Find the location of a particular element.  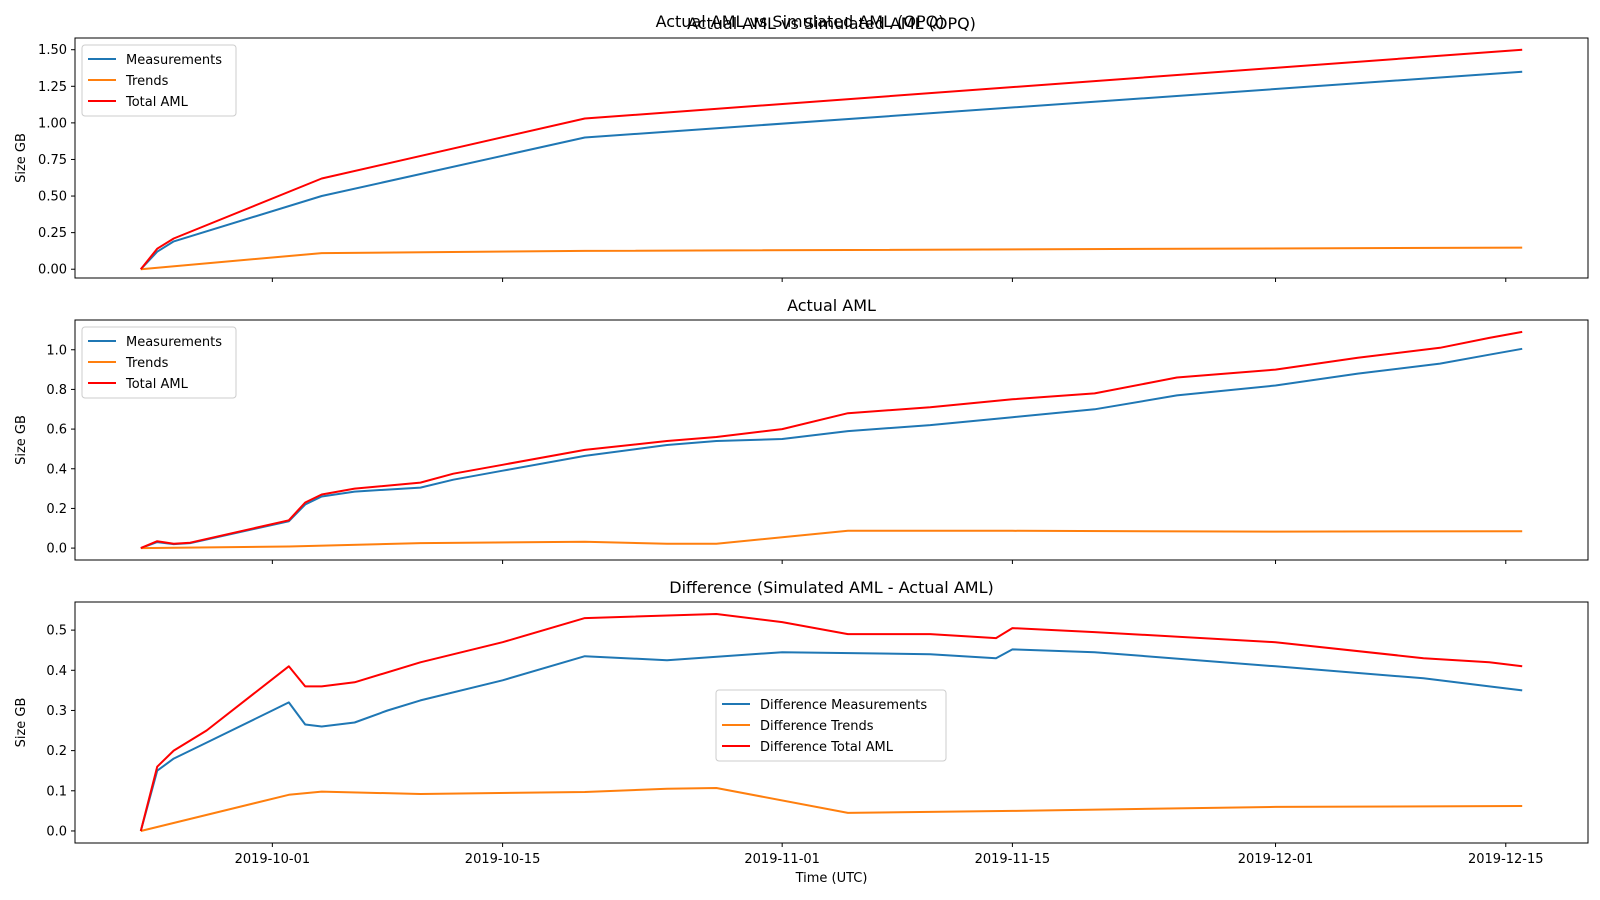

legend-label-3-1: Difference Trends is located at coordinates (817, 726).